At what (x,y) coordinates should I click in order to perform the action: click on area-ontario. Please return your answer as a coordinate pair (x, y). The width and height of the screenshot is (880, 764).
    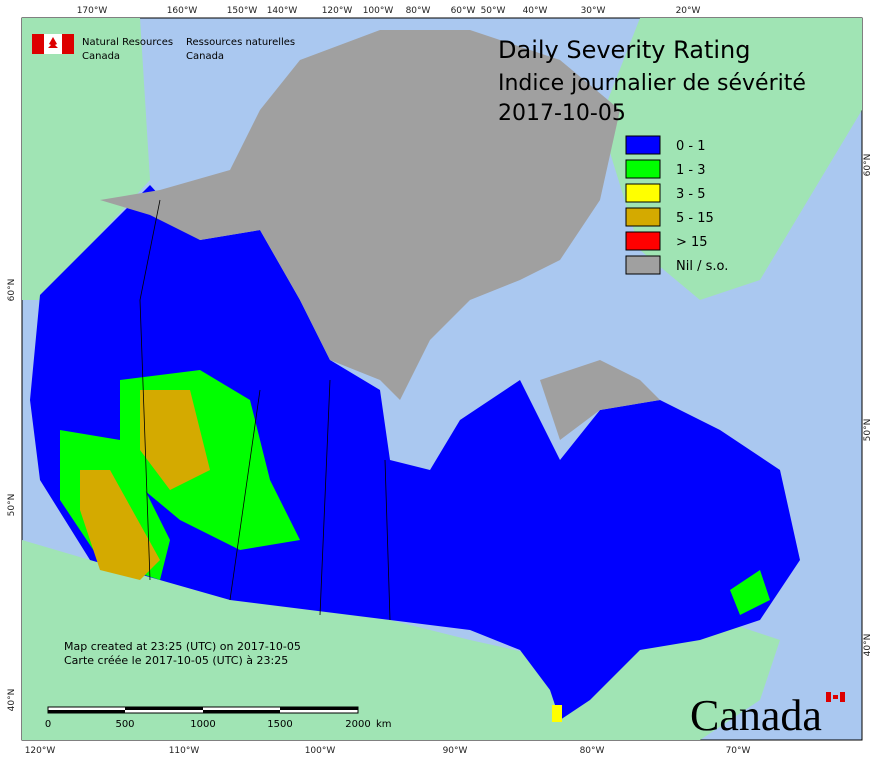
    Looking at the image, I should click on (557, 713).